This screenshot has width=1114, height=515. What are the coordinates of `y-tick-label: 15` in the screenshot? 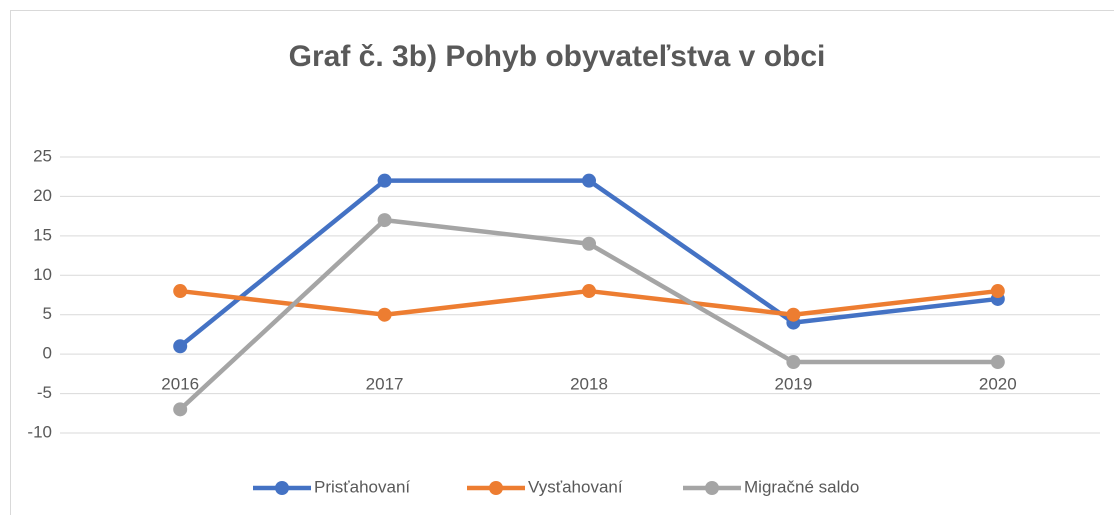 It's located at (42, 234).